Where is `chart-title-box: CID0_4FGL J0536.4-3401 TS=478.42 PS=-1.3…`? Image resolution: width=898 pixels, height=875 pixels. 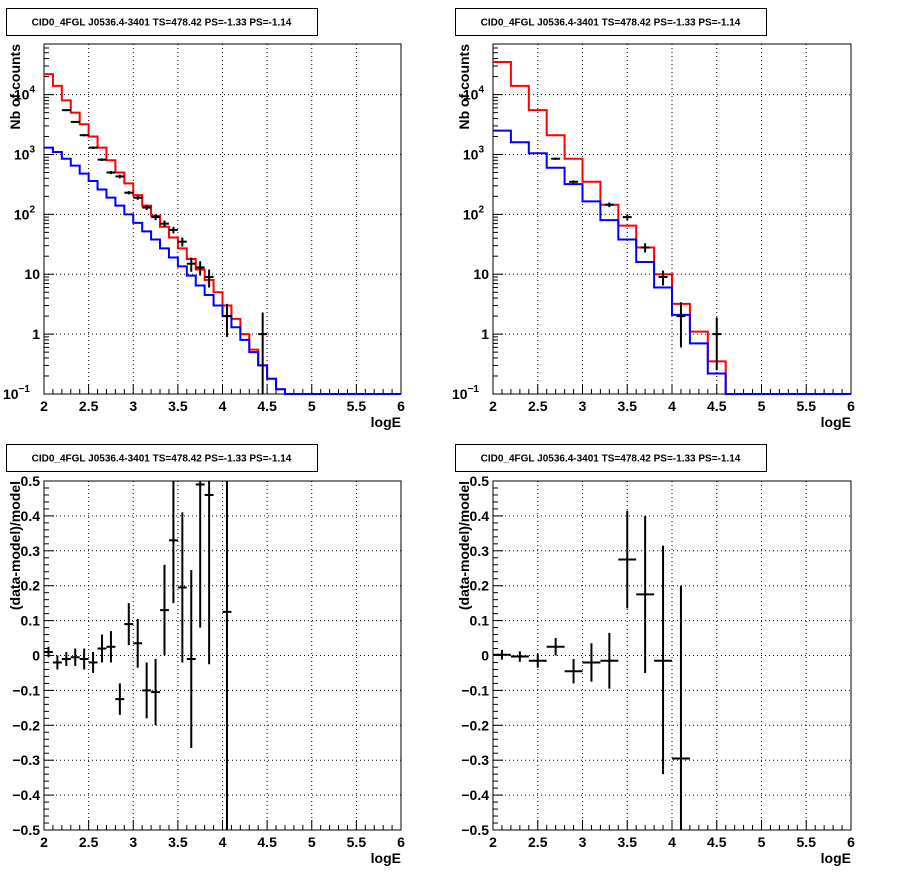
chart-title-box: CID0_4FGL J0536.4-3401 TS=478.42 PS=-1.3… is located at coordinates (611, 22).